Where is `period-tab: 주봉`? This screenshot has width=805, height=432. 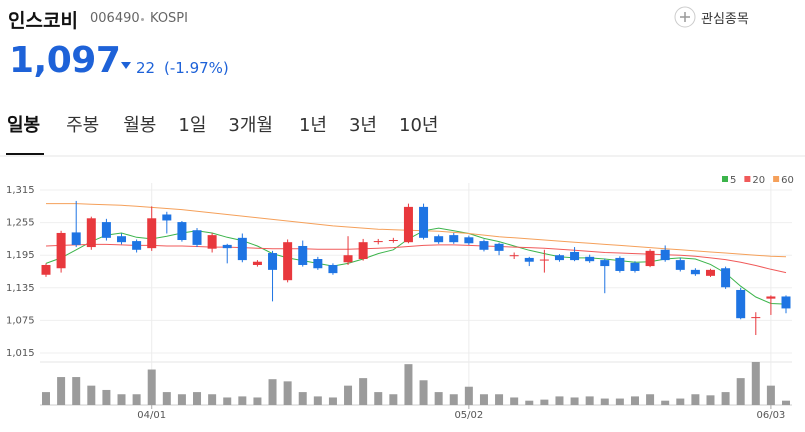
period-tab: 주봉 is located at coordinates (83, 125).